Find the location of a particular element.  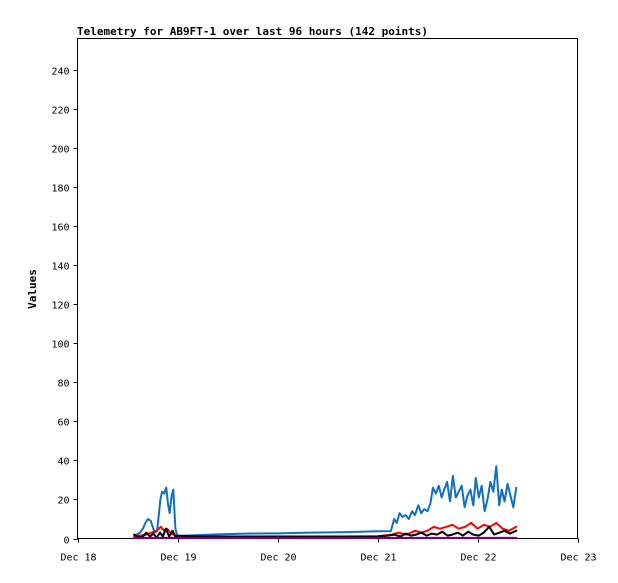

series-layer is located at coordinates (325, 502).